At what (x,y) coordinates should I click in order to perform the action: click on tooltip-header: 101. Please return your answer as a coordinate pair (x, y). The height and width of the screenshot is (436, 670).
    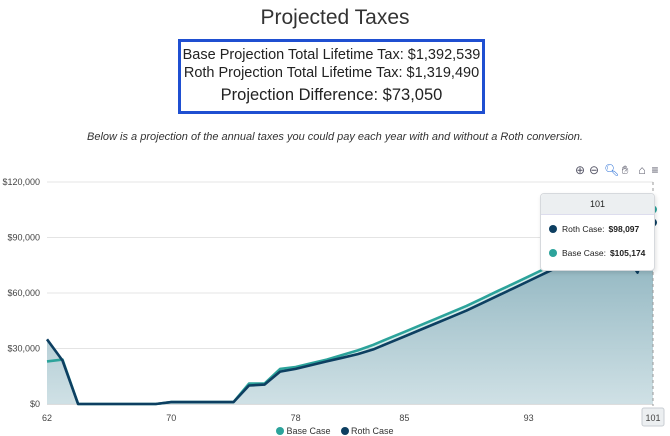
    Looking at the image, I should click on (597, 204).